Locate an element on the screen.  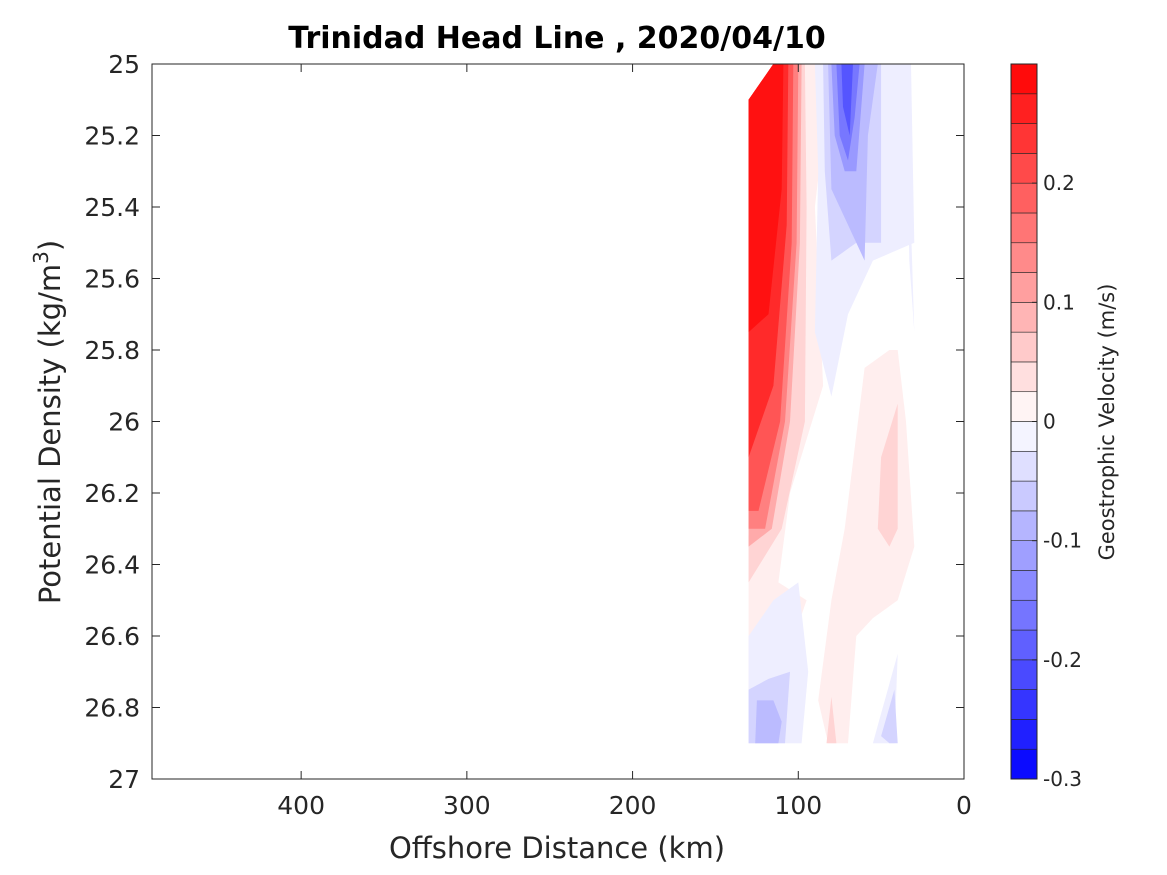
y-tick-label: 27 is located at coordinates (124, 779).